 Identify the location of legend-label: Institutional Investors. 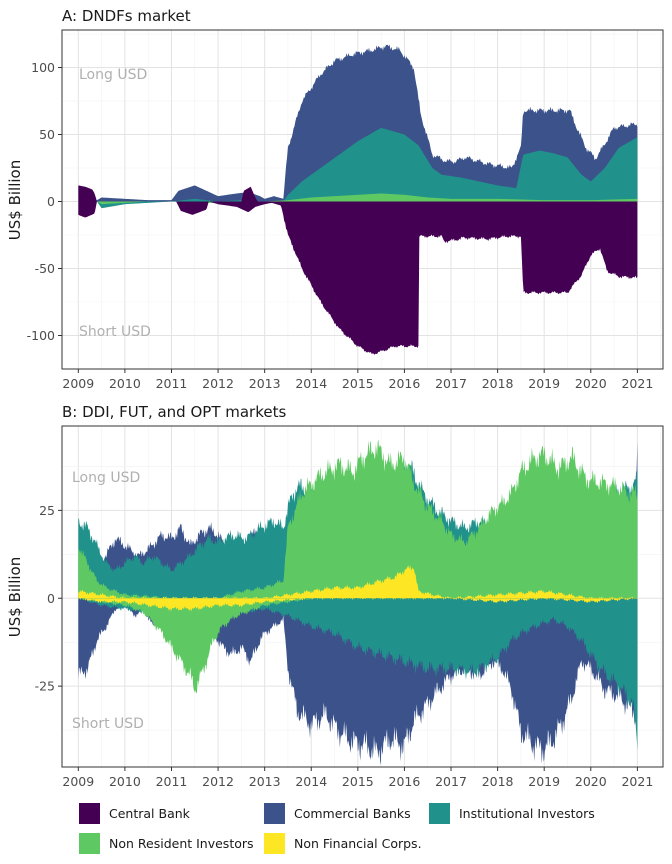
(527, 813).